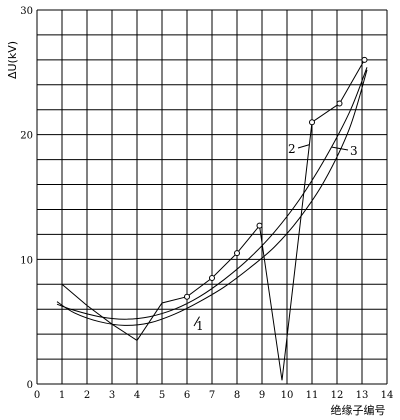 Image resolution: width=400 pixels, height=420 pixels. I want to click on x-tick-label: 7, so click(212, 395).